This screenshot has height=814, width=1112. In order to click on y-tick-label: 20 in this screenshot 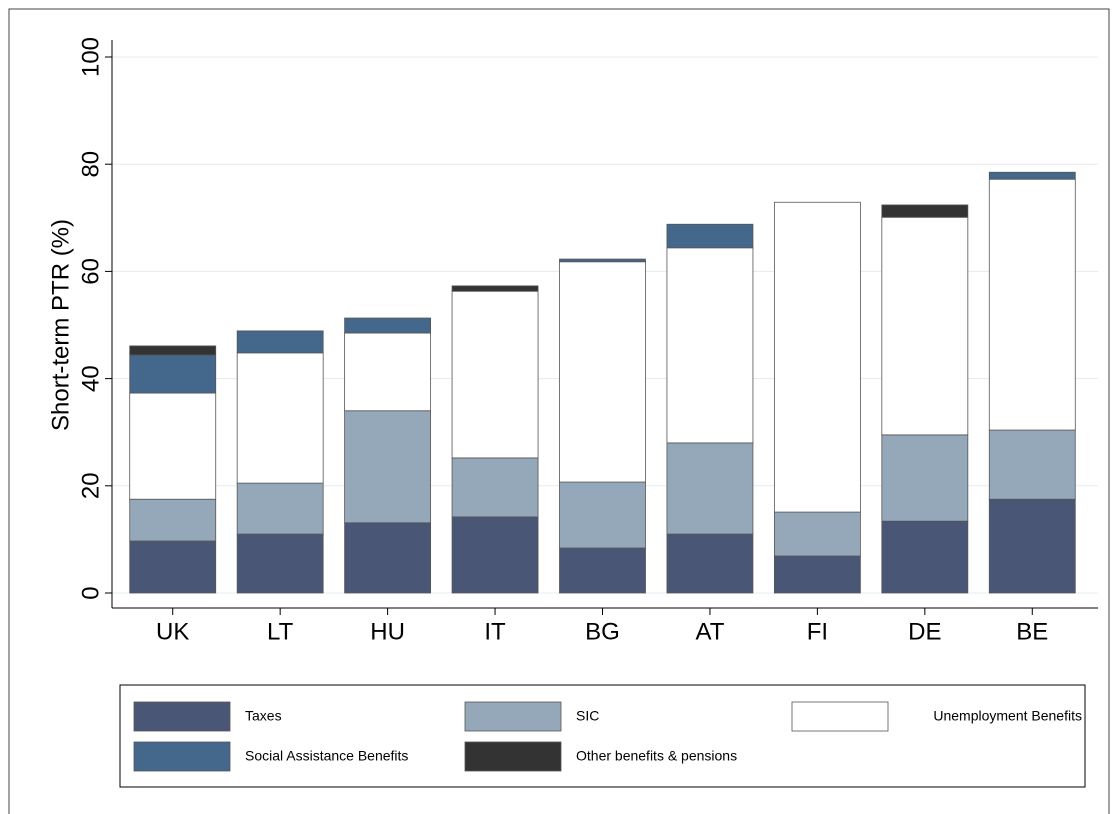, I will do `click(90, 485)`.